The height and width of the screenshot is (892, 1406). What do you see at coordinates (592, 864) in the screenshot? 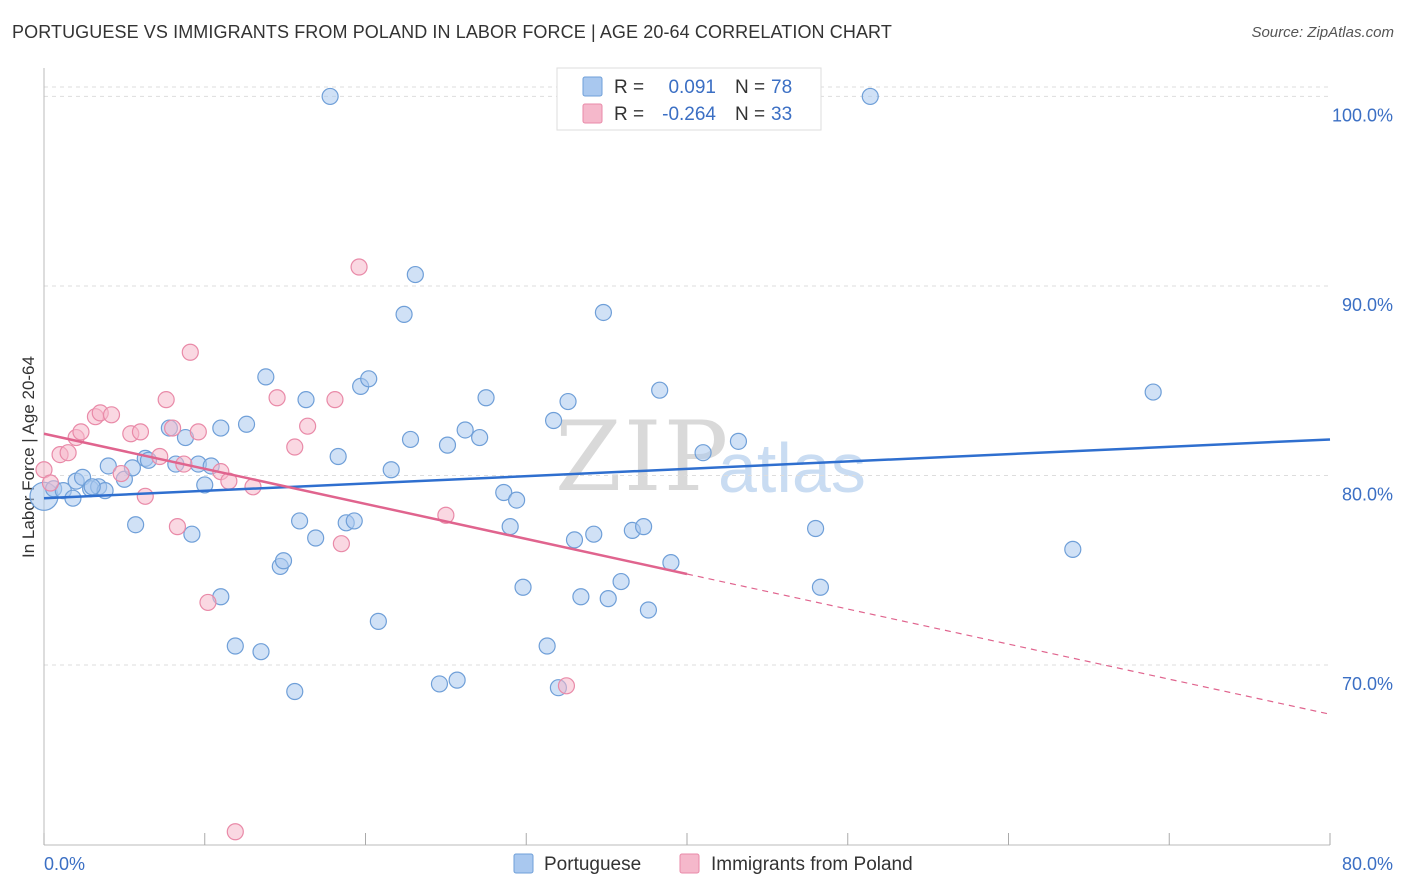
I see `bottom-legend-label-portuguese: Portuguese` at bounding box center [592, 864].